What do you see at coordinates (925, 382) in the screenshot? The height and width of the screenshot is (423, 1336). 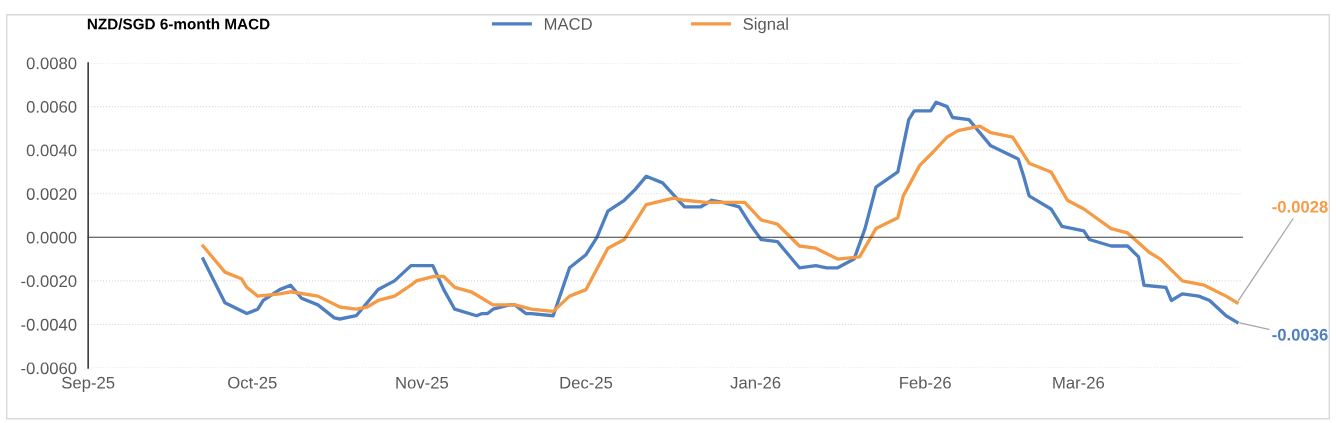 I see `x-tick-label: Feb-26` at bounding box center [925, 382].